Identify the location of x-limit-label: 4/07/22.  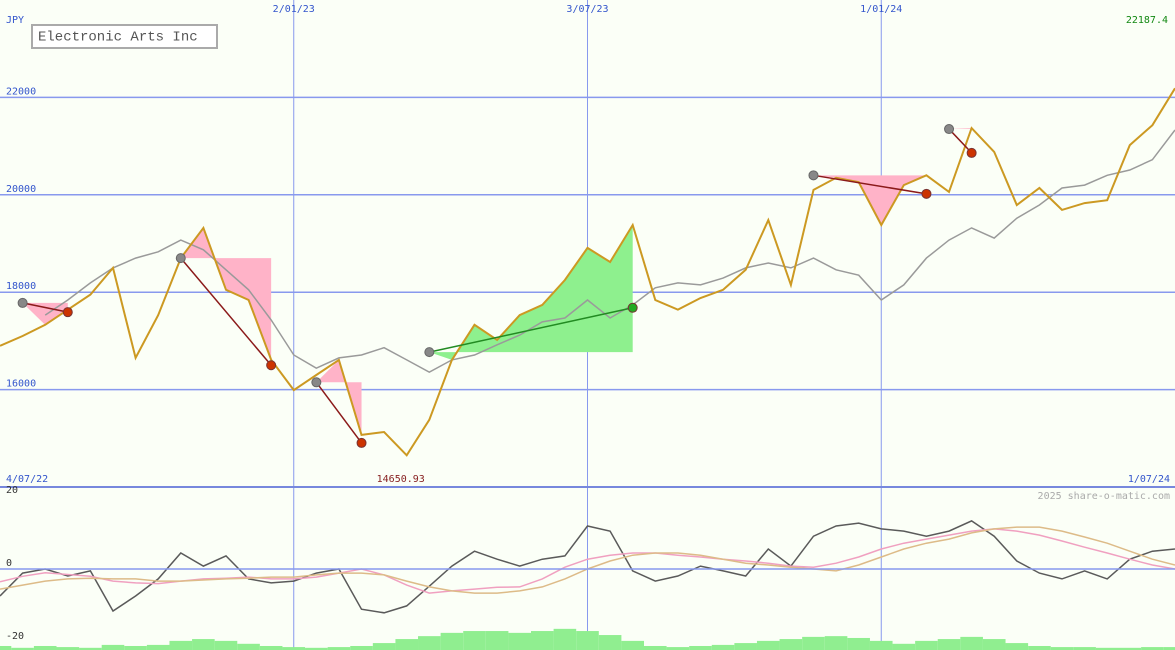
(27, 479).